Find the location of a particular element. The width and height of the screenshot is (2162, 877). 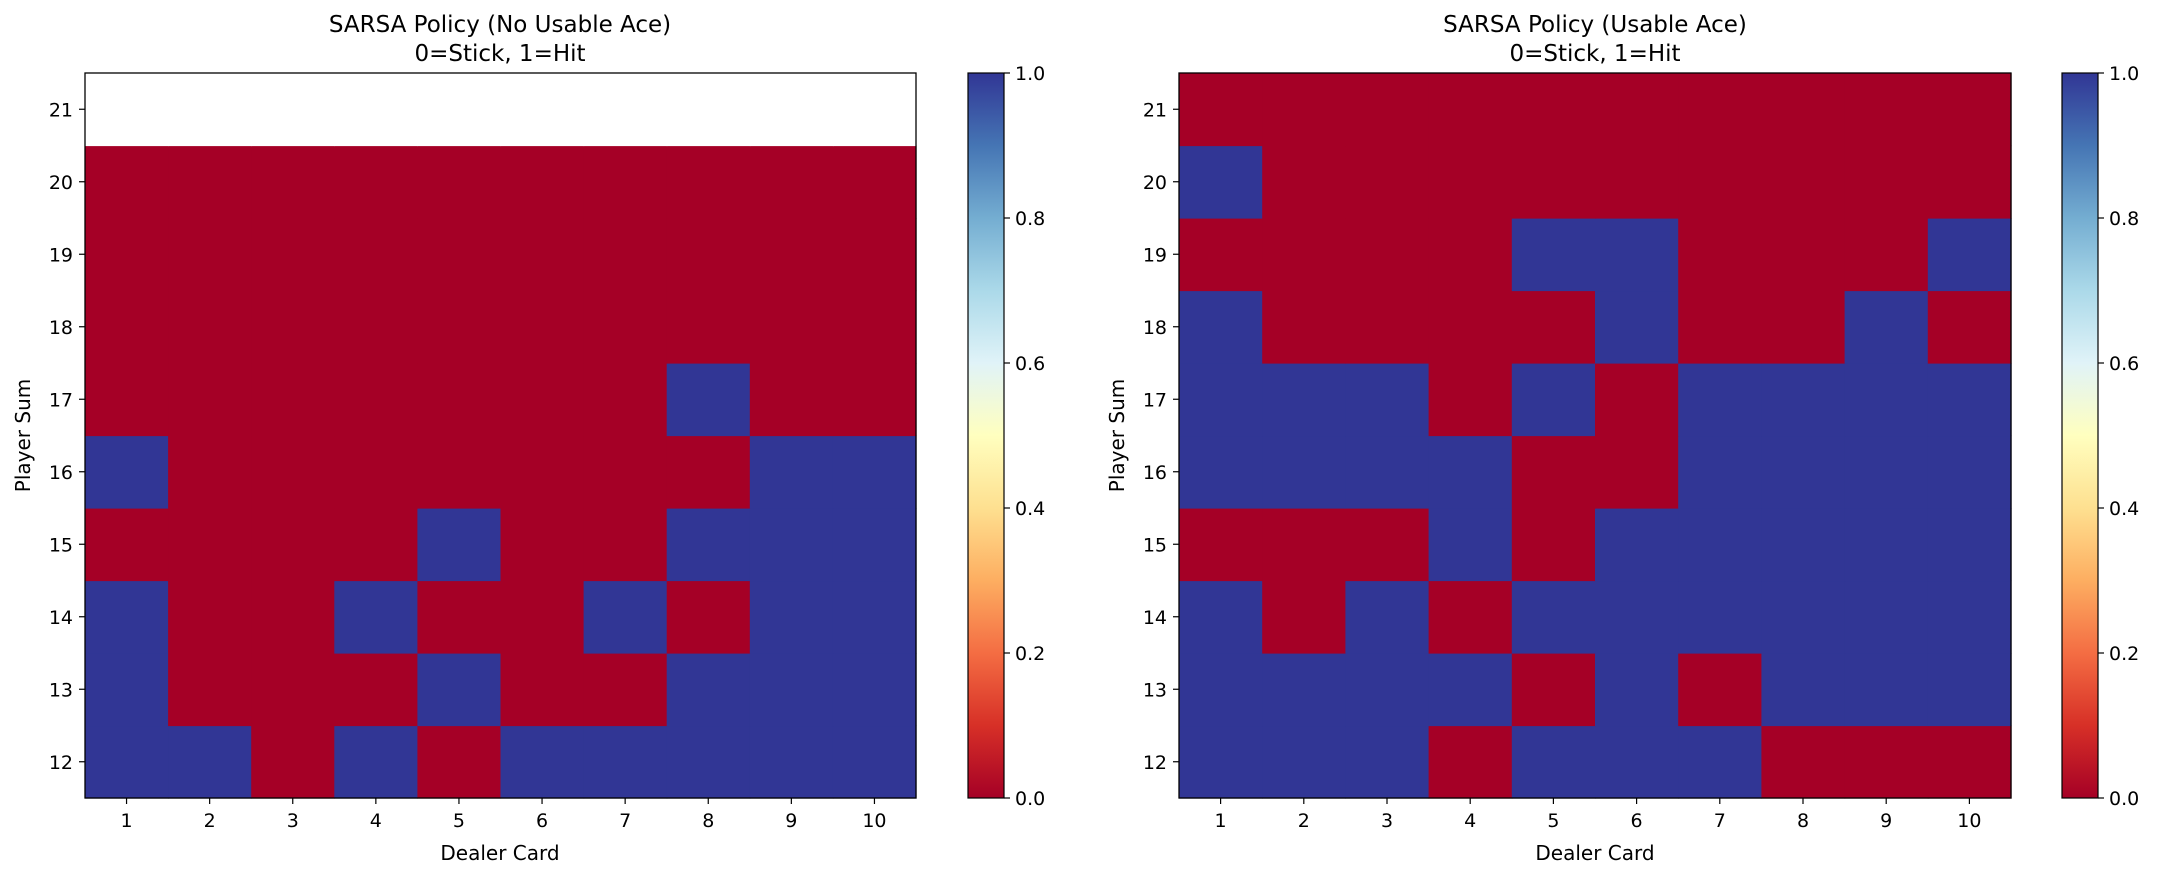

y-tick-label: 13 is located at coordinates (61, 690).